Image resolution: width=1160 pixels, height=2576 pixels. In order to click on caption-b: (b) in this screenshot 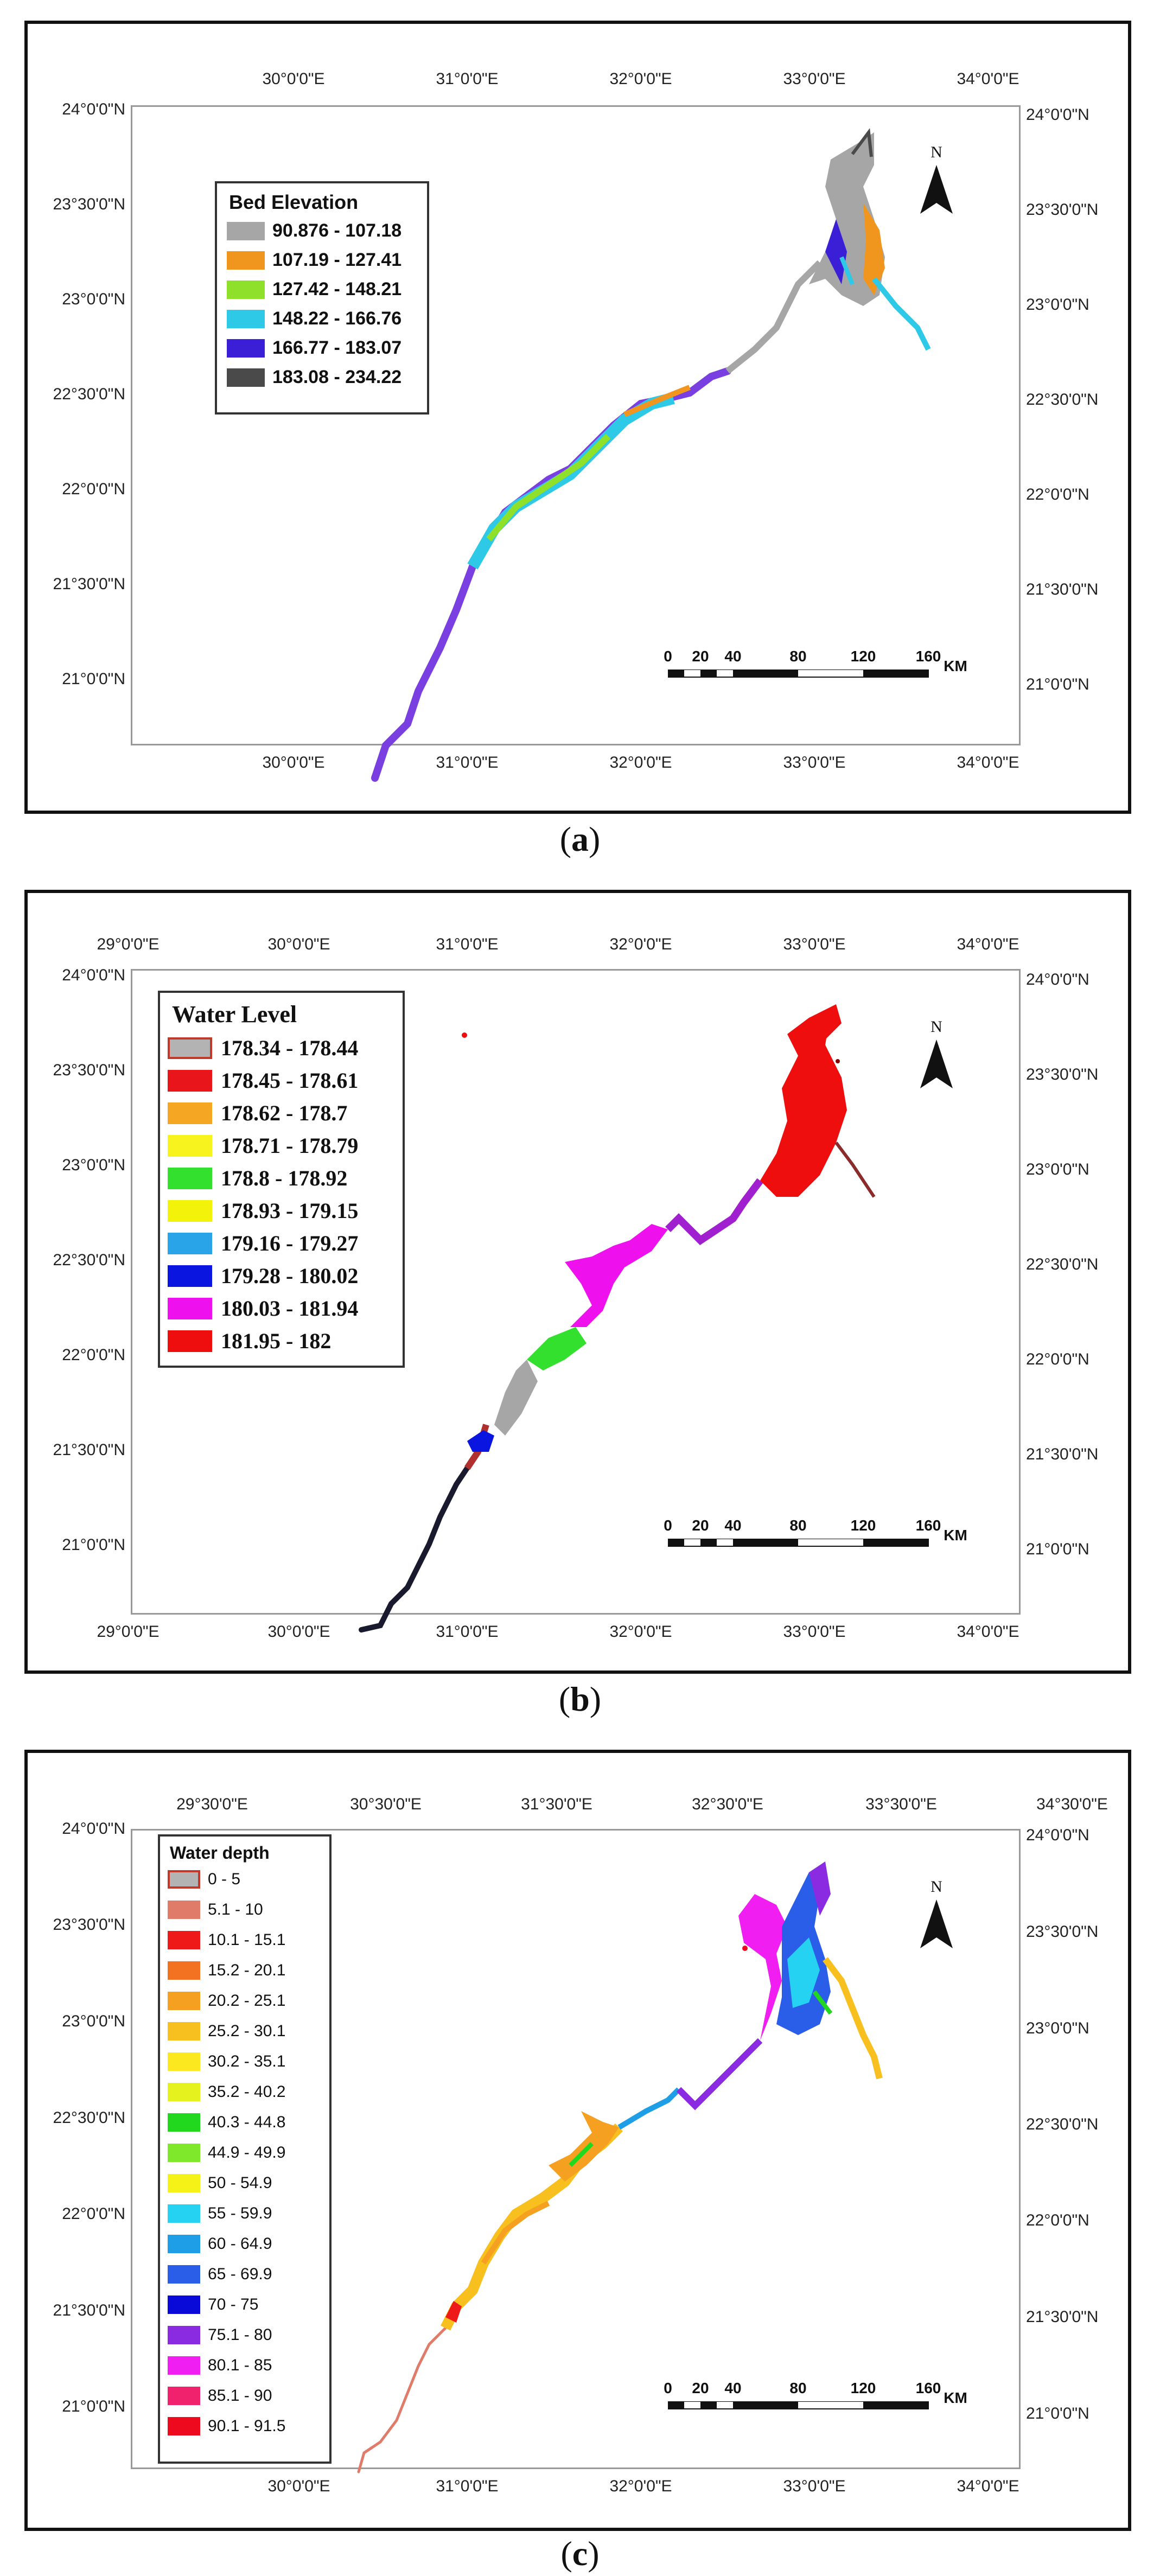, I will do `click(580, 1699)`.